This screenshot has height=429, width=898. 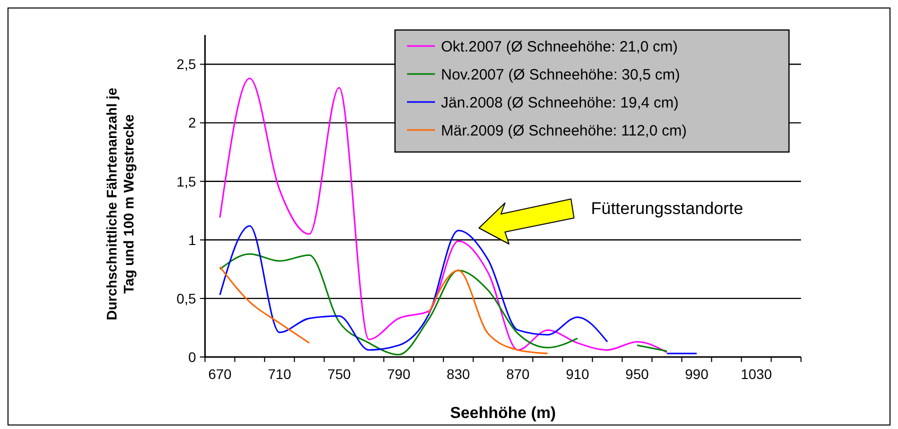 I want to click on legend-label: Okt.2007 (Ø Schneehöhe: 21,0 cm), so click(x=559, y=47).